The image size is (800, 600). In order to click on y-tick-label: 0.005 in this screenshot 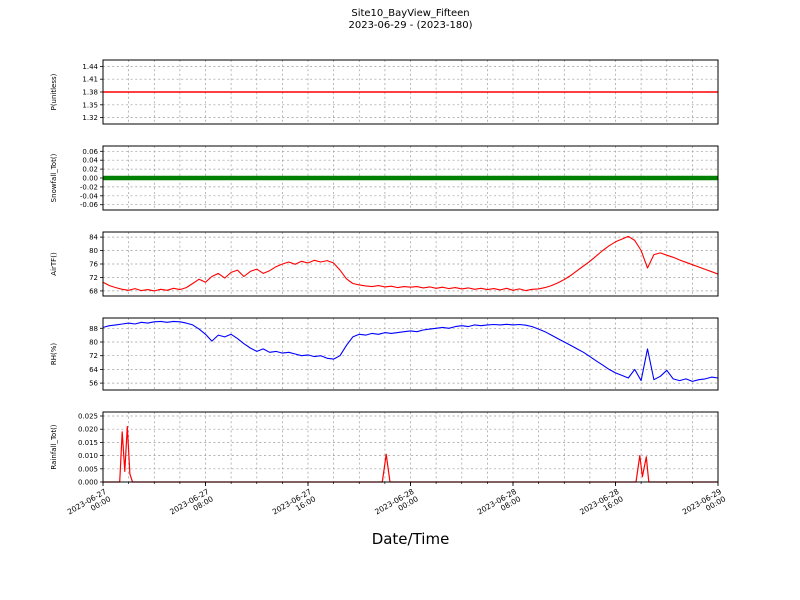, I will do `click(88, 469)`.